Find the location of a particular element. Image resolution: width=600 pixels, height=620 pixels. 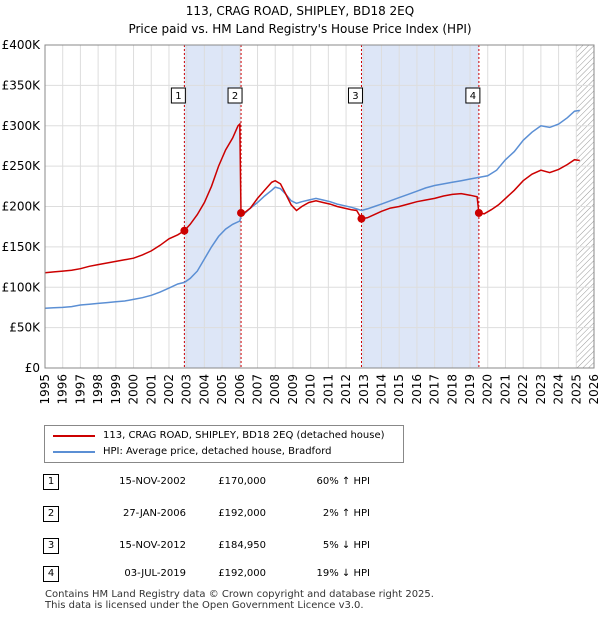

sale-number: 1 is located at coordinates (51, 482).